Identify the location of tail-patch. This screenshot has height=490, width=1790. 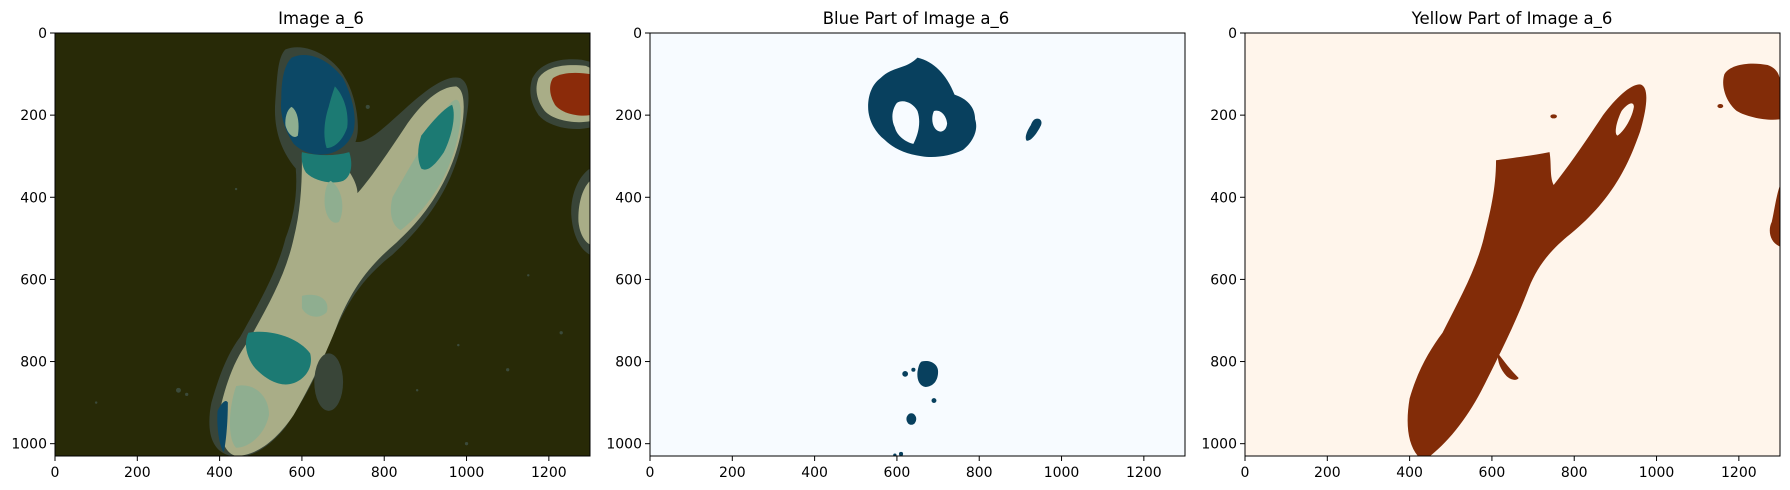
(278, 358).